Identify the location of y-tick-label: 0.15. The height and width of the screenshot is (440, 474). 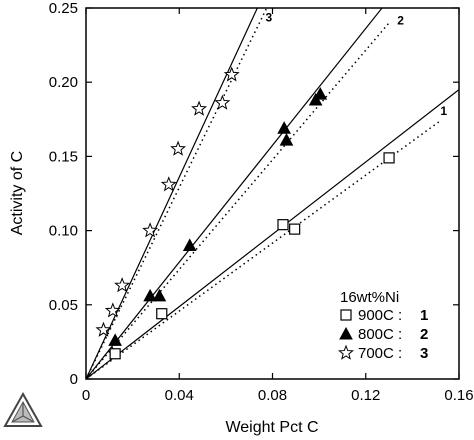
(63, 156).